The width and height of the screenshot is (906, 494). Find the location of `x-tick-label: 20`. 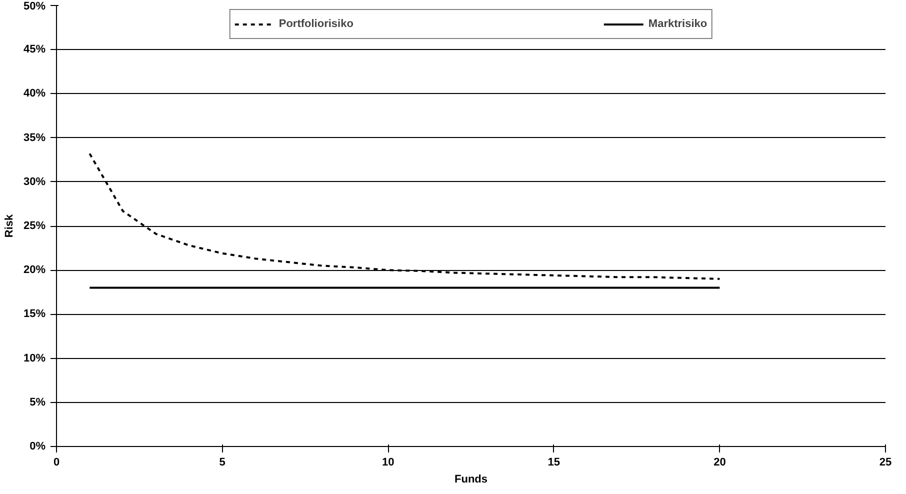

x-tick-label: 20 is located at coordinates (720, 462).